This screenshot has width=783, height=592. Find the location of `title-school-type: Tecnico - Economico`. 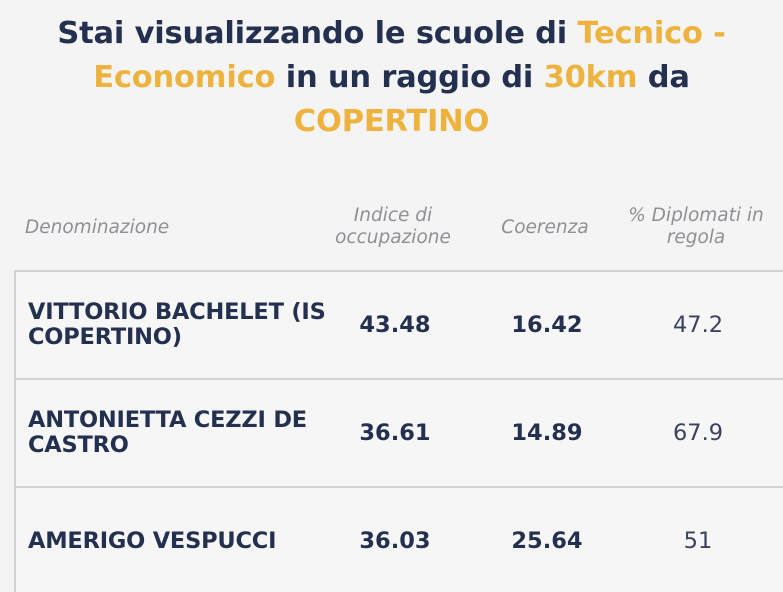

title-school-type: Tecnico - Economico is located at coordinates (409, 55).